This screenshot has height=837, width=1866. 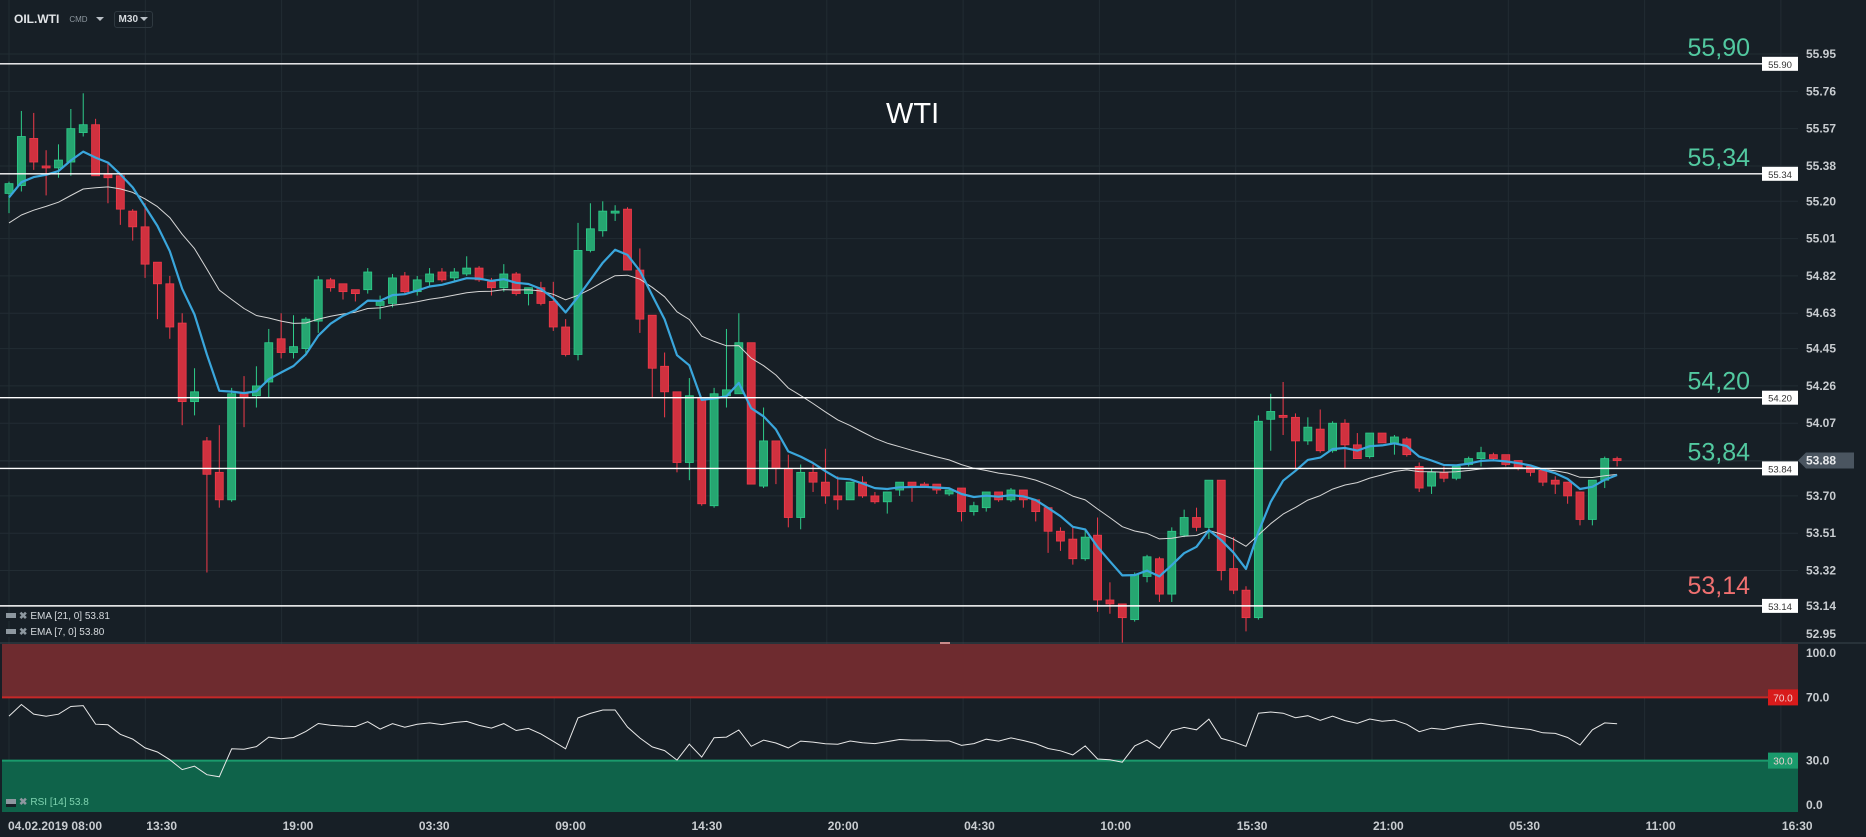 I want to click on current-price-label: 53.88, so click(x=1821, y=461).